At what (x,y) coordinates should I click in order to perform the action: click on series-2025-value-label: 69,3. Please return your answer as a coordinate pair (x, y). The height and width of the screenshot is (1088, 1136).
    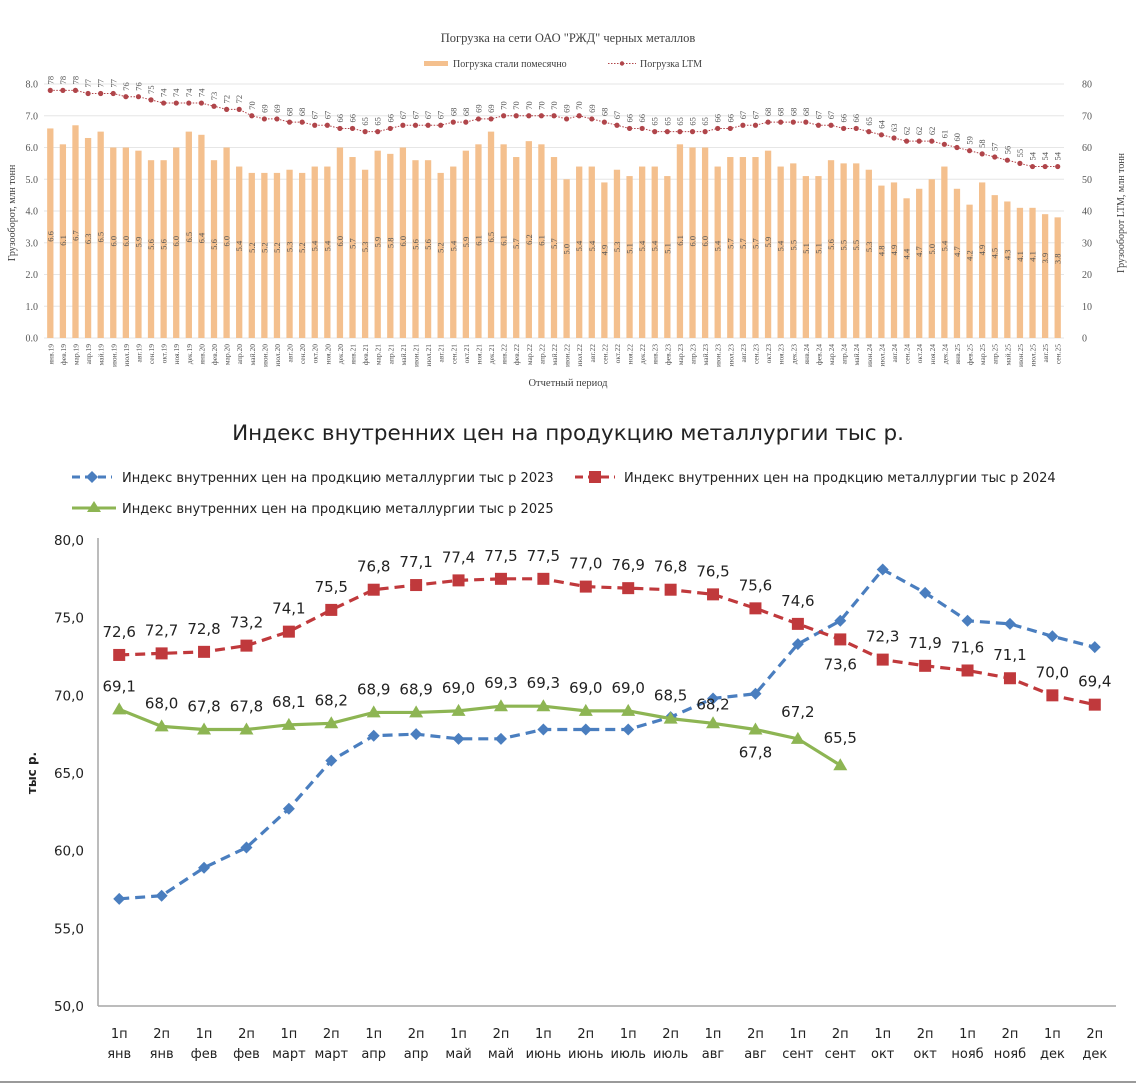
    Looking at the image, I should click on (543, 683).